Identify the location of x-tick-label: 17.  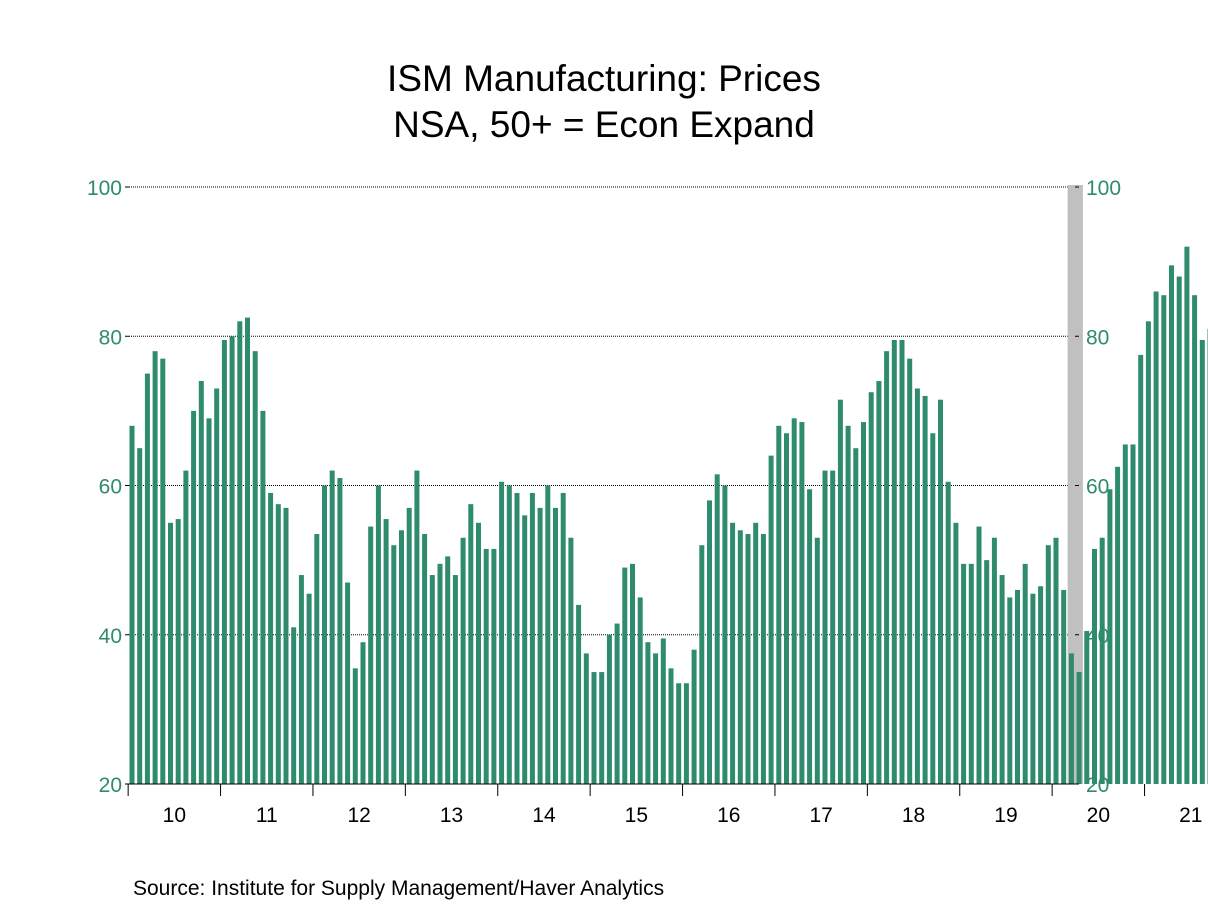
(820, 815).